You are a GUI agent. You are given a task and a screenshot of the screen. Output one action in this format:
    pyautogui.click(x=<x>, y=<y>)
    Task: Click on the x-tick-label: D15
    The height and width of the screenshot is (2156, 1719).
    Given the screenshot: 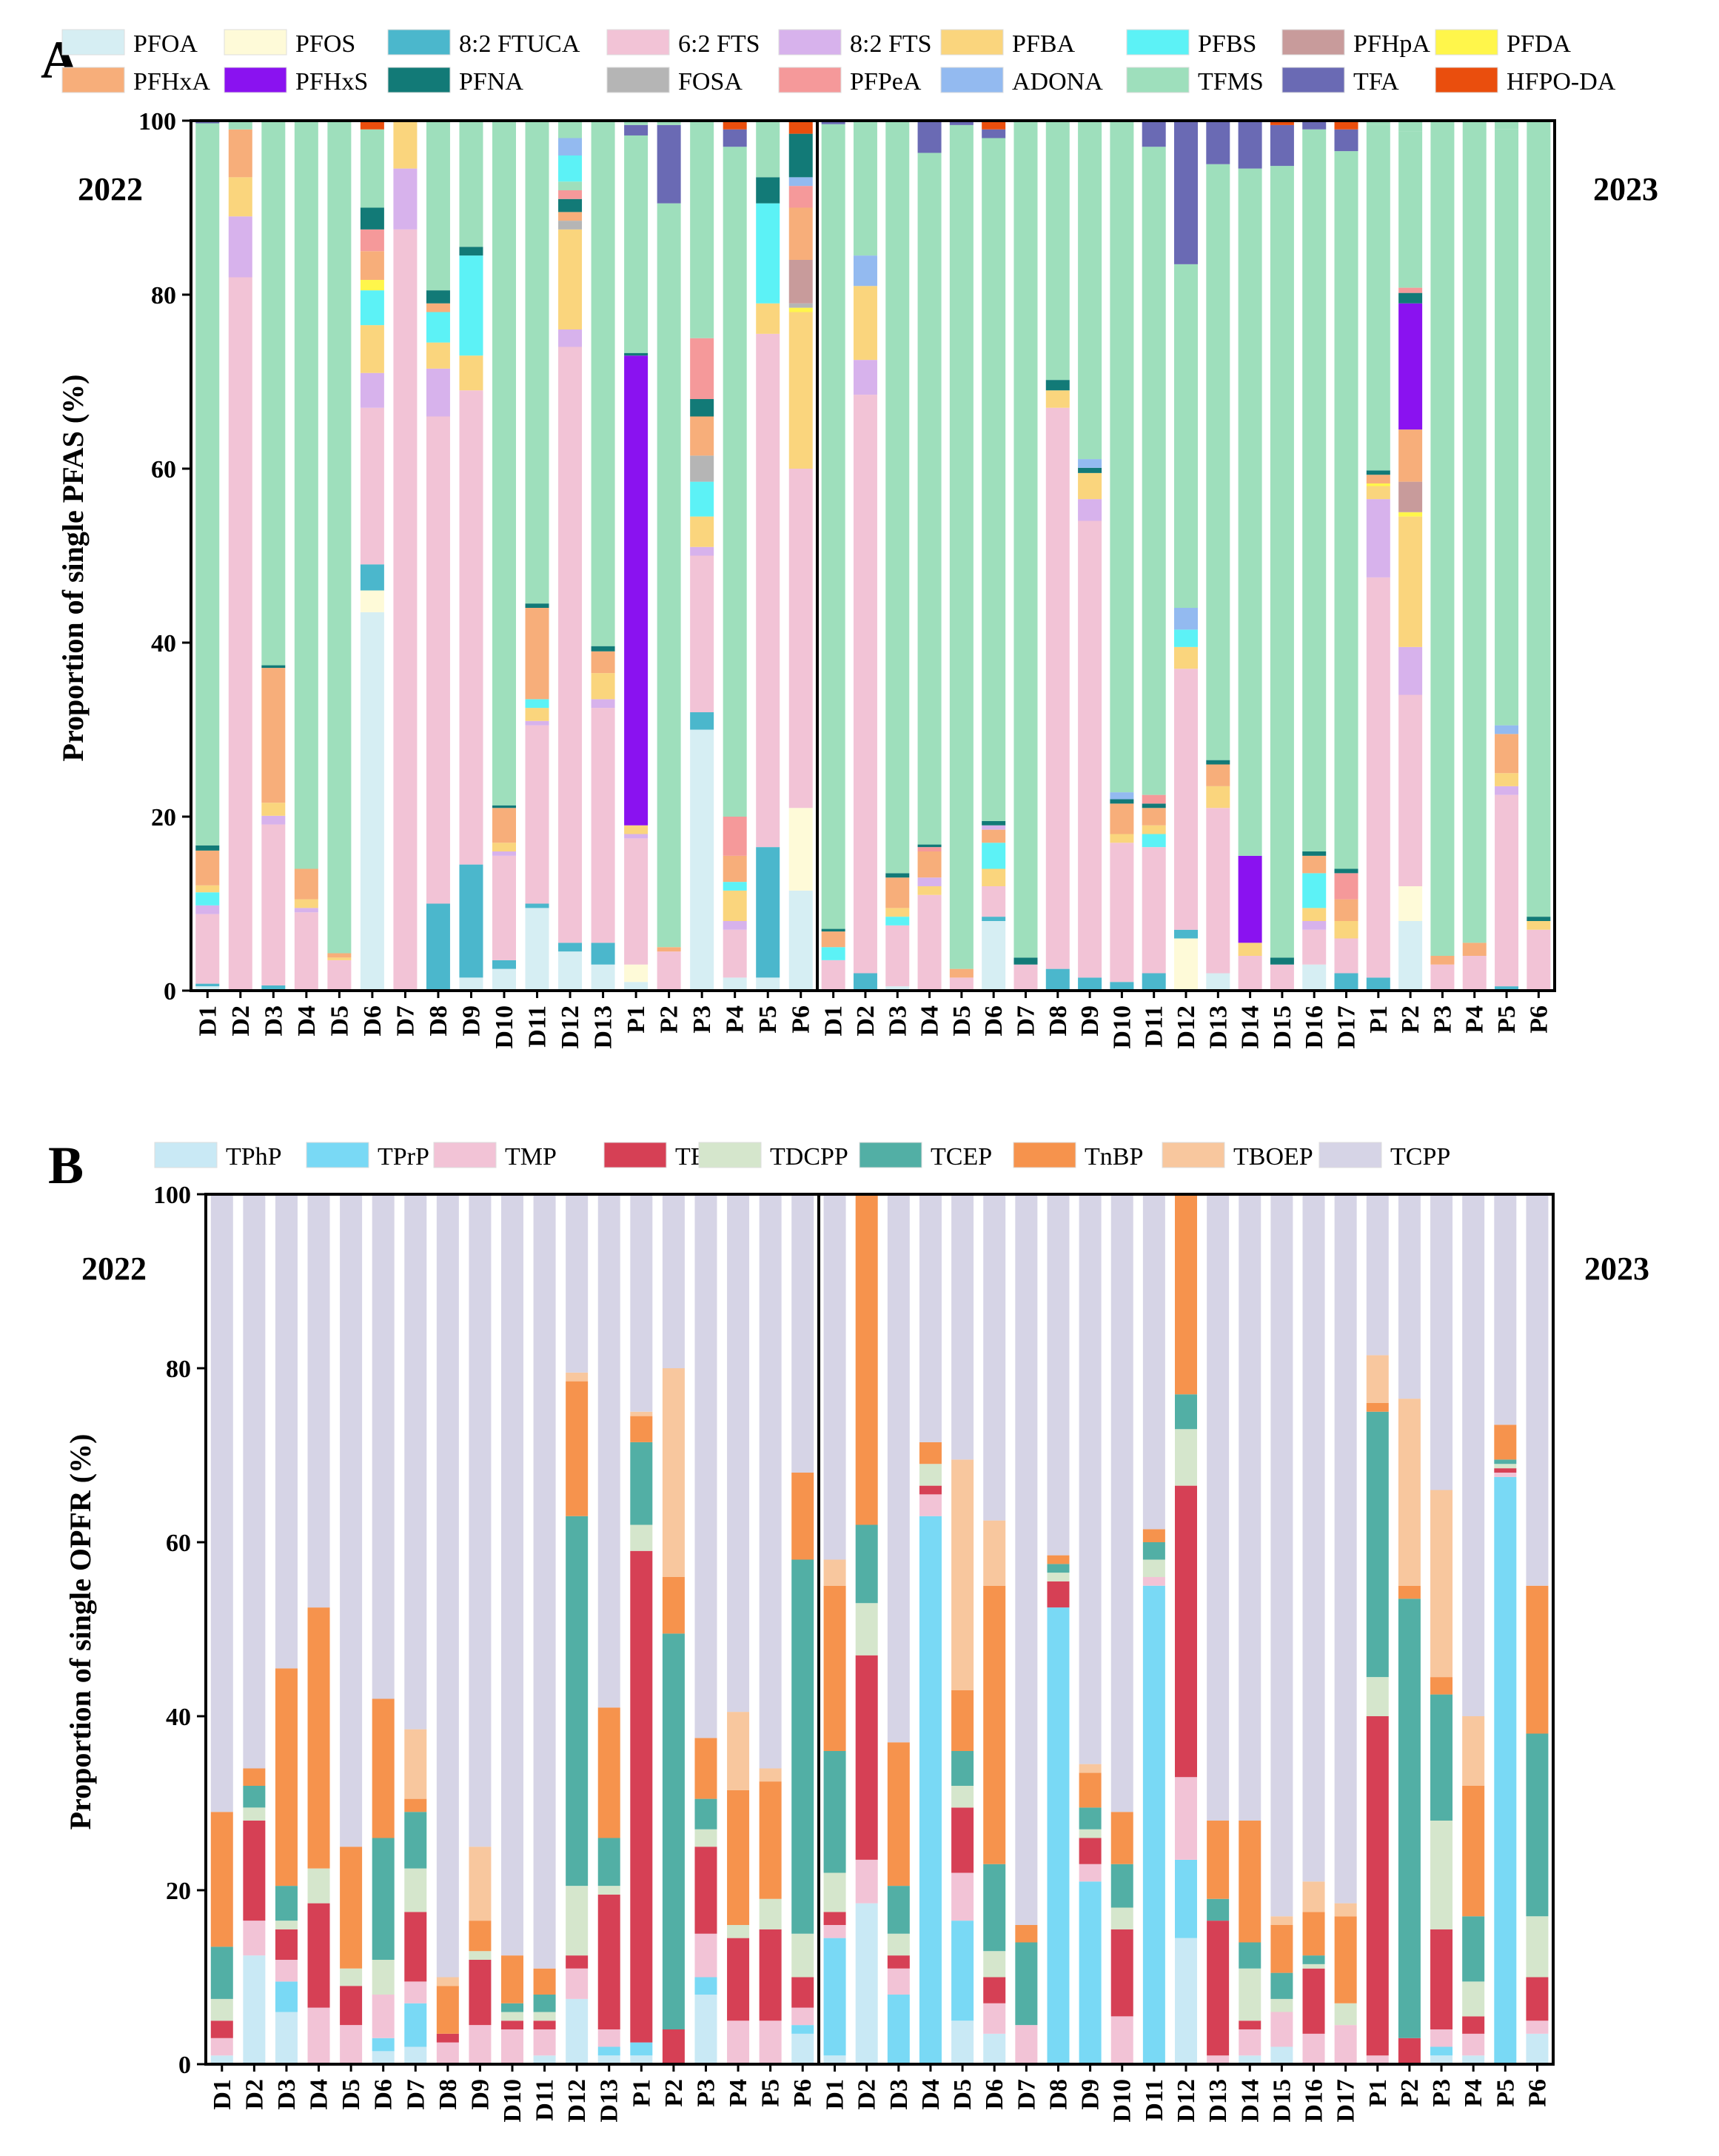 What is the action you would take?
    pyautogui.click(x=1282, y=2101)
    